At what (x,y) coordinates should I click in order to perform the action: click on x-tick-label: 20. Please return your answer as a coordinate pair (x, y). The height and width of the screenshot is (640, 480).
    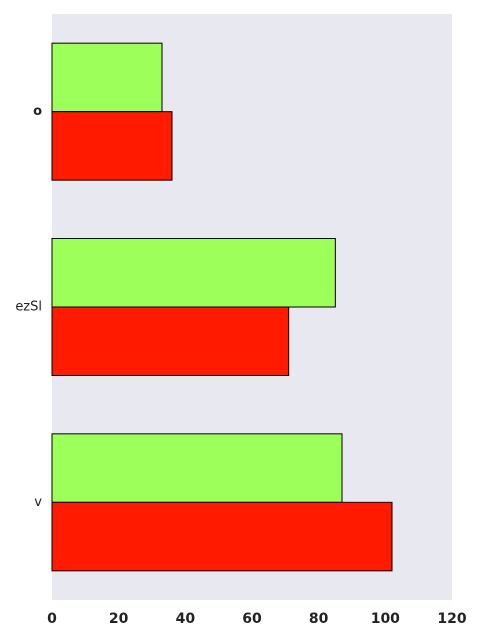
    Looking at the image, I should click on (119, 619).